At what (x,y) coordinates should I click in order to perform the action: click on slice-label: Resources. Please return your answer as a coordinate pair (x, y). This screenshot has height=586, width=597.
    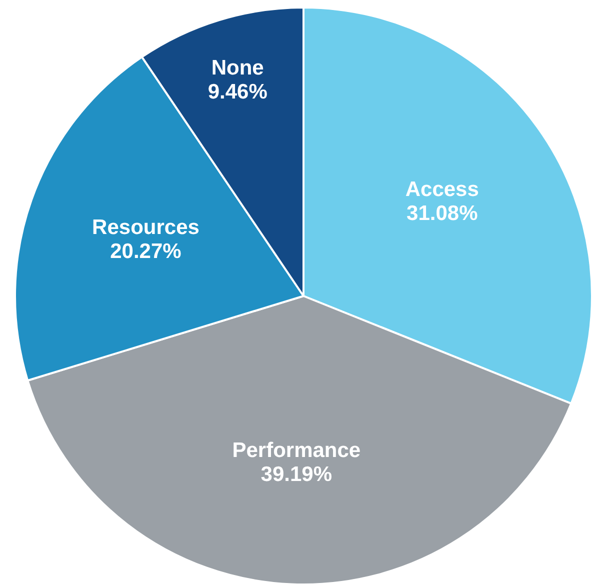
    Looking at the image, I should click on (146, 228).